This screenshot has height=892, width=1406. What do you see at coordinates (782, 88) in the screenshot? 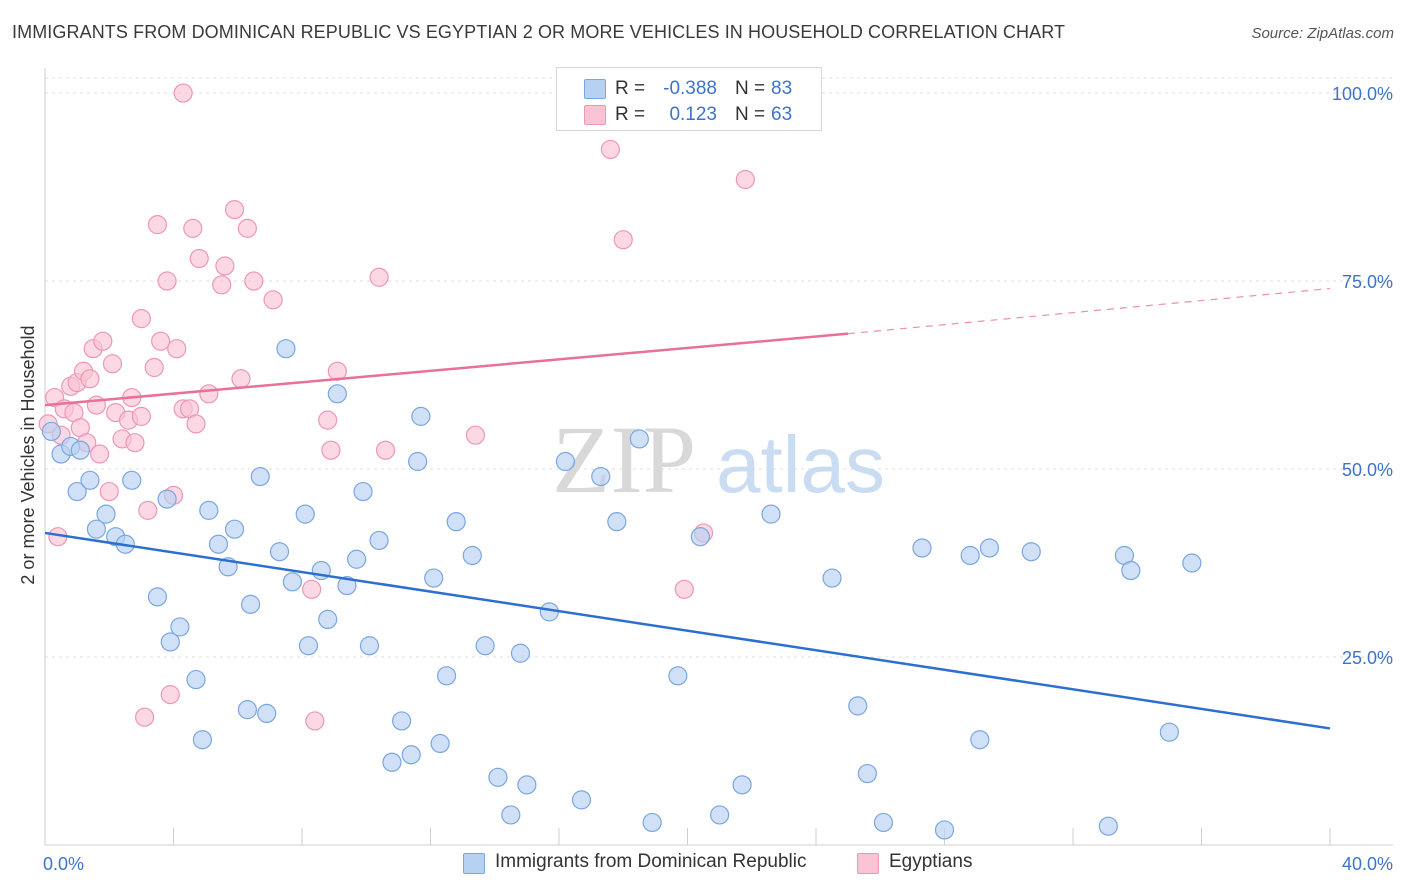
I see `legend-n-value: 83` at bounding box center [782, 88].